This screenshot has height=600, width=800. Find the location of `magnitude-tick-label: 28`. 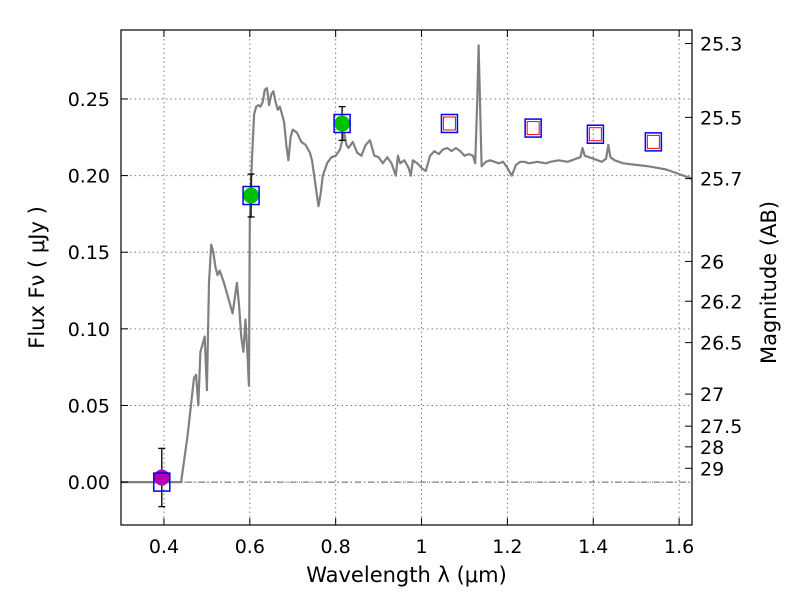

magnitude-tick-label: 28 is located at coordinates (712, 448).